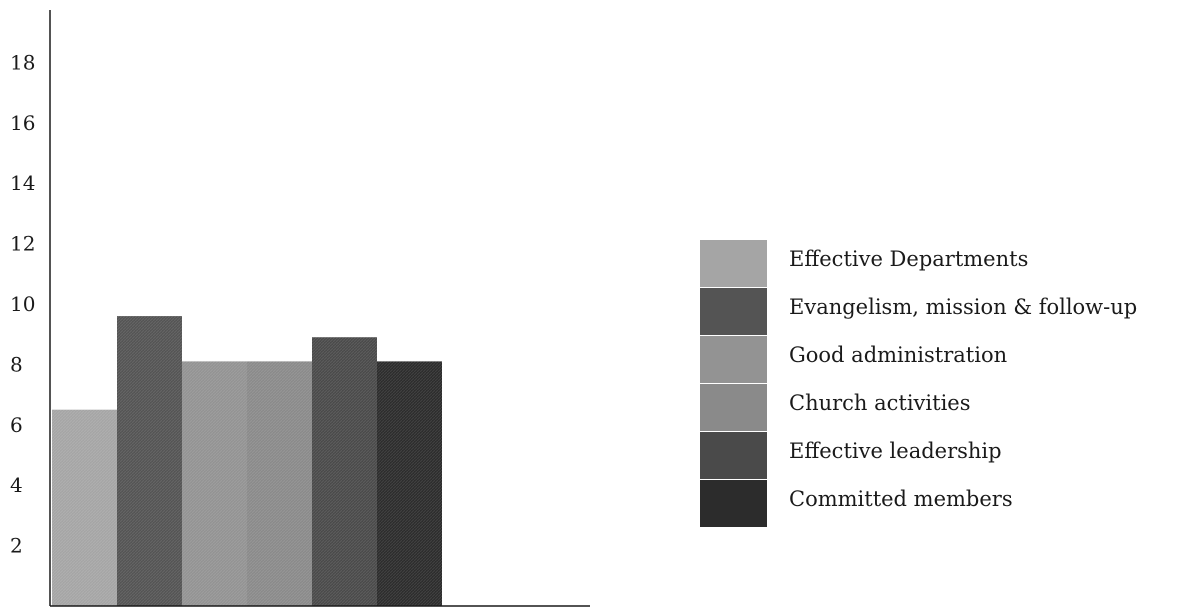 The image size is (1187, 609). Describe the element at coordinates (16, 485) in the screenshot. I see `y-tick-label: 4` at that location.